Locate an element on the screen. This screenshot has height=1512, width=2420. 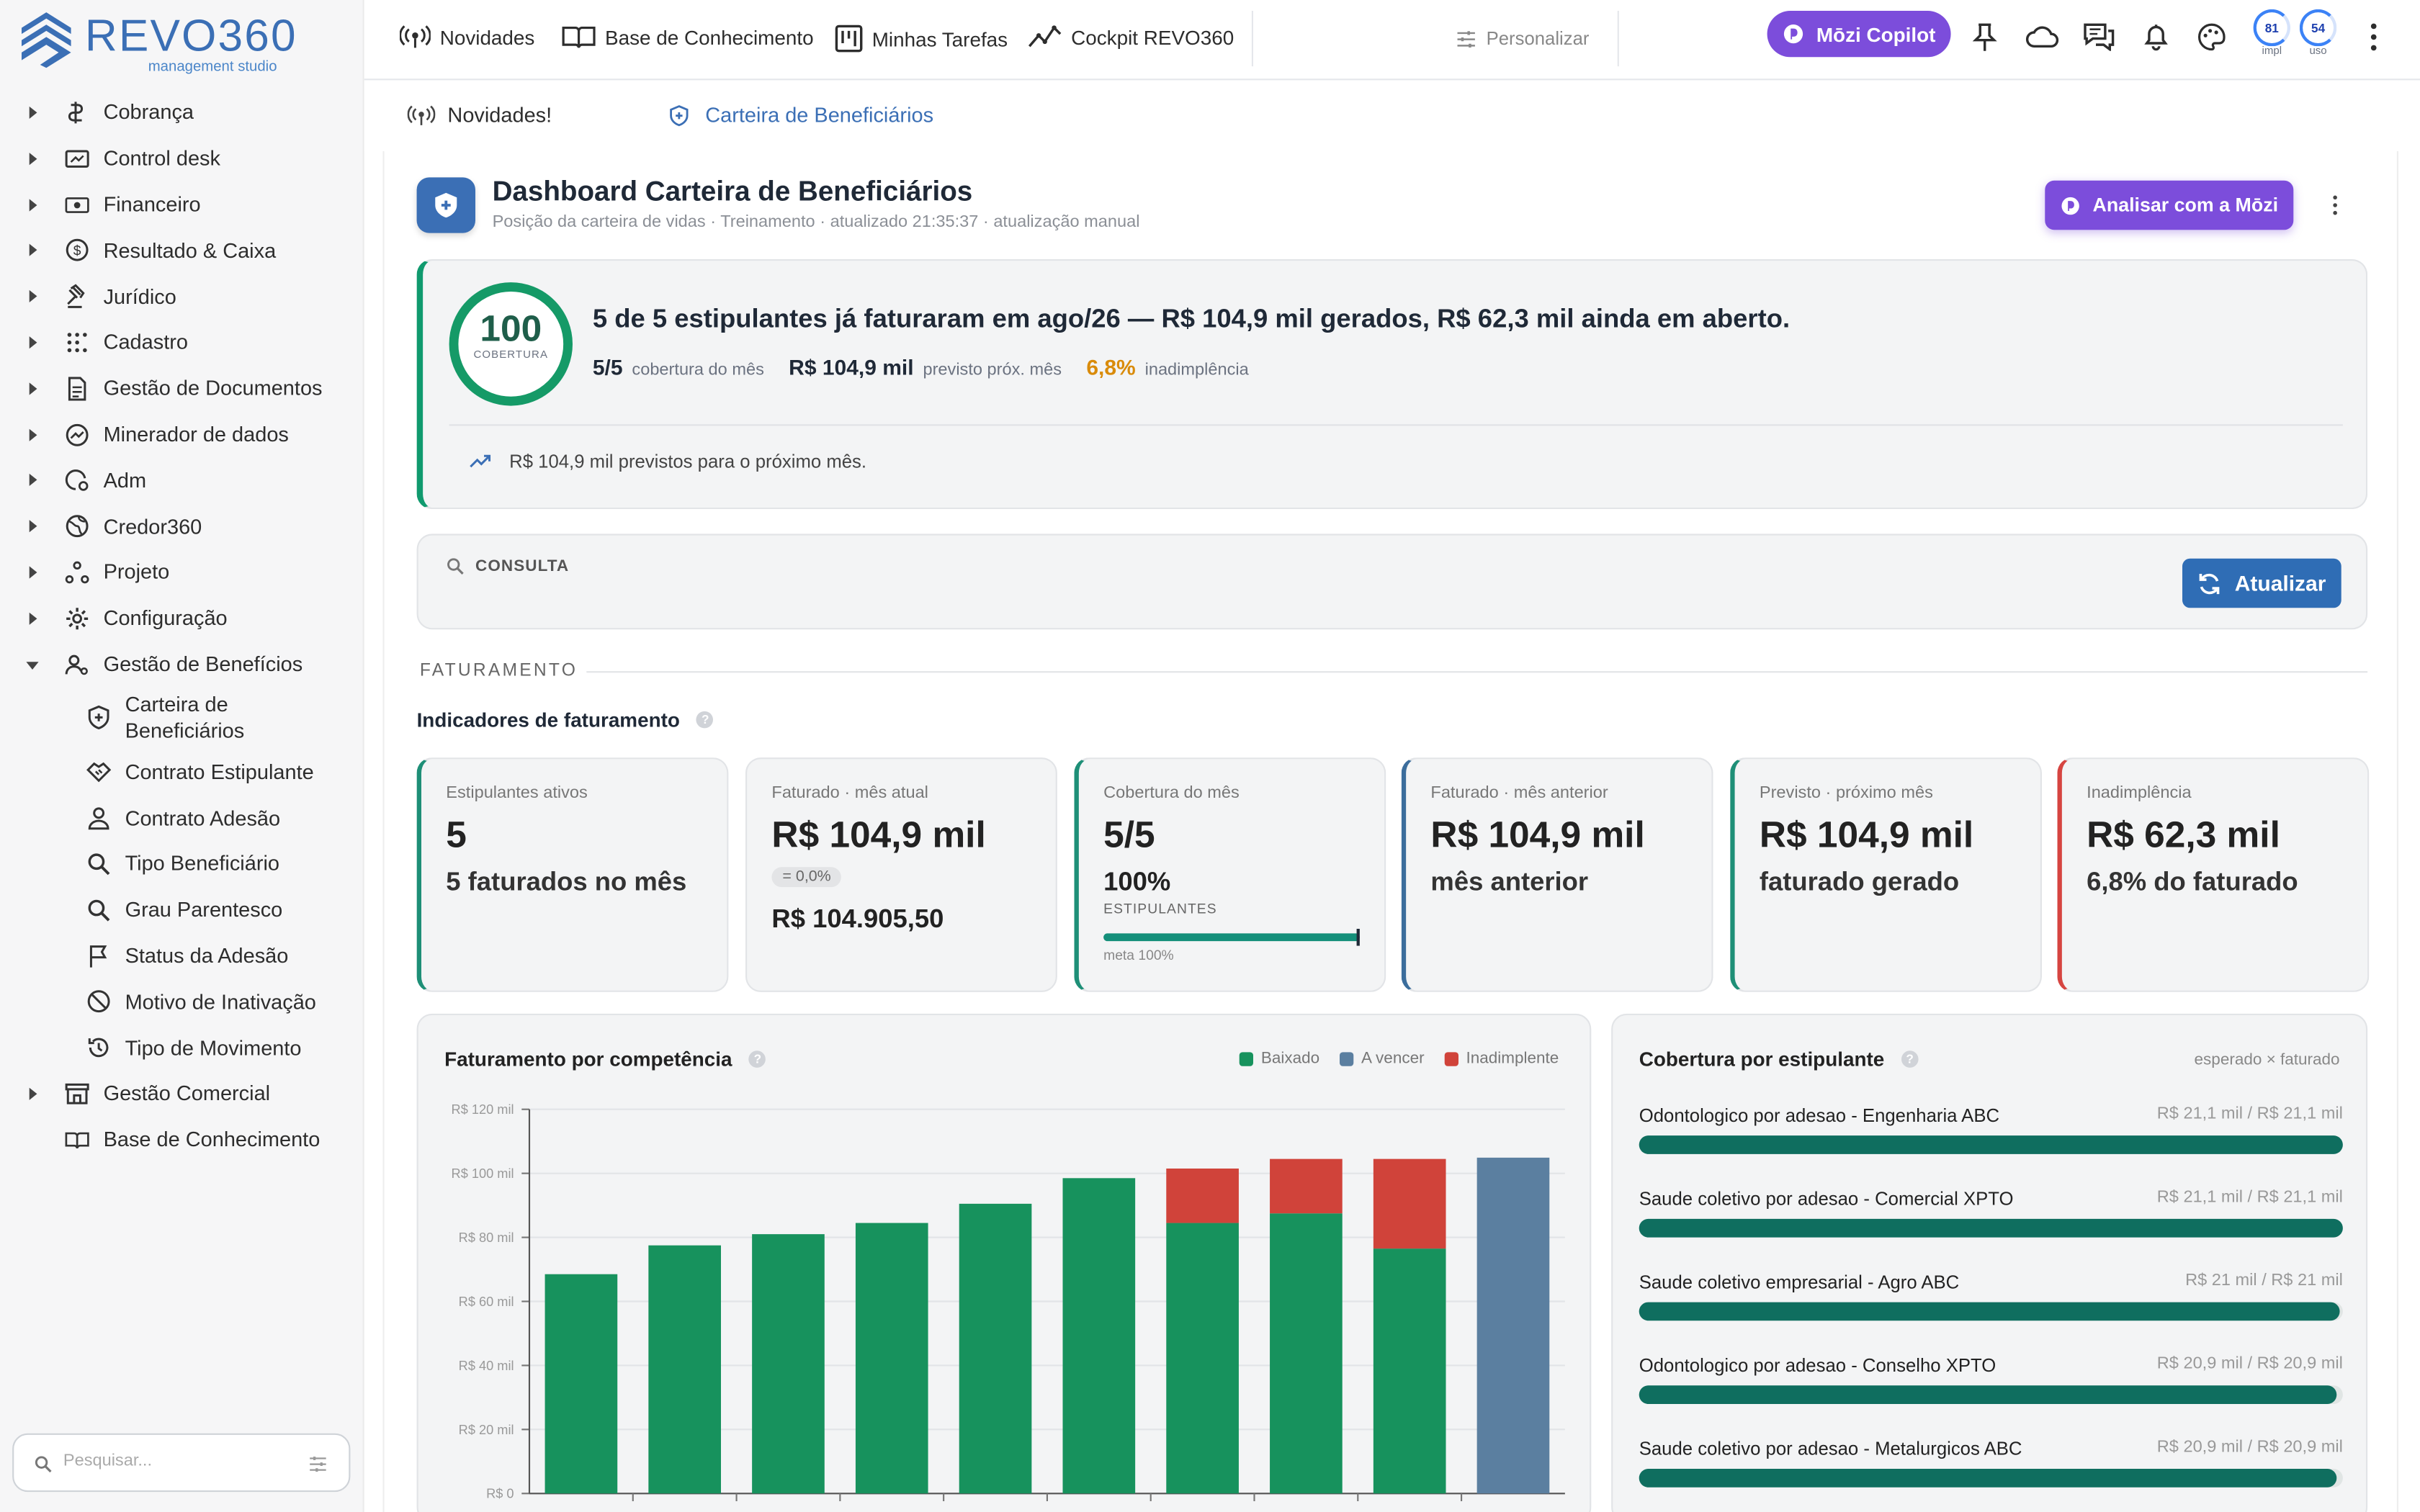
kpi-subtext: mês anterior is located at coordinates (1509, 881).